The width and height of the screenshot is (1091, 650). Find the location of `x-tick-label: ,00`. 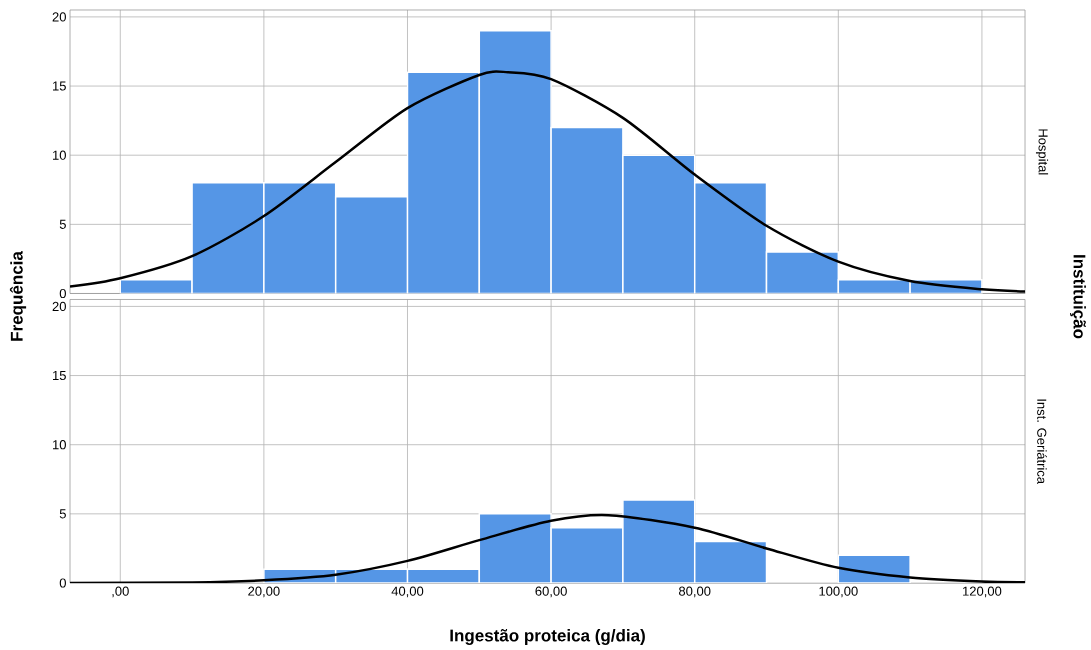

x-tick-label: ,00 is located at coordinates (120, 592).